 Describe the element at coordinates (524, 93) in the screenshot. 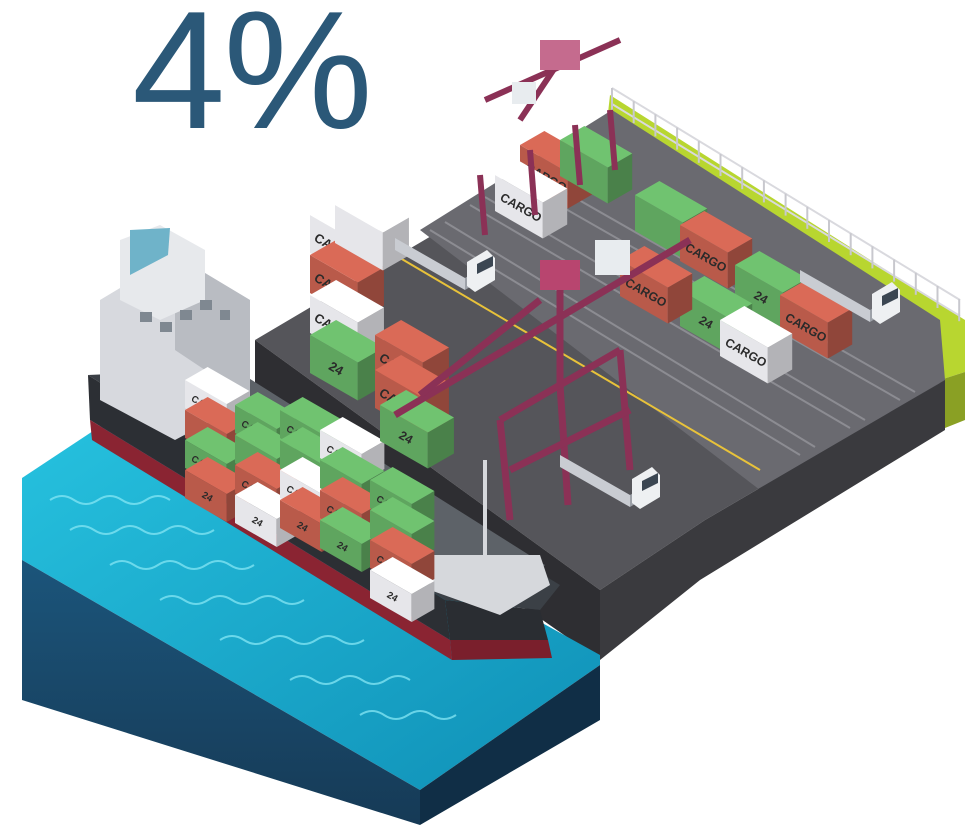

I see `crane-back-cabin` at that location.